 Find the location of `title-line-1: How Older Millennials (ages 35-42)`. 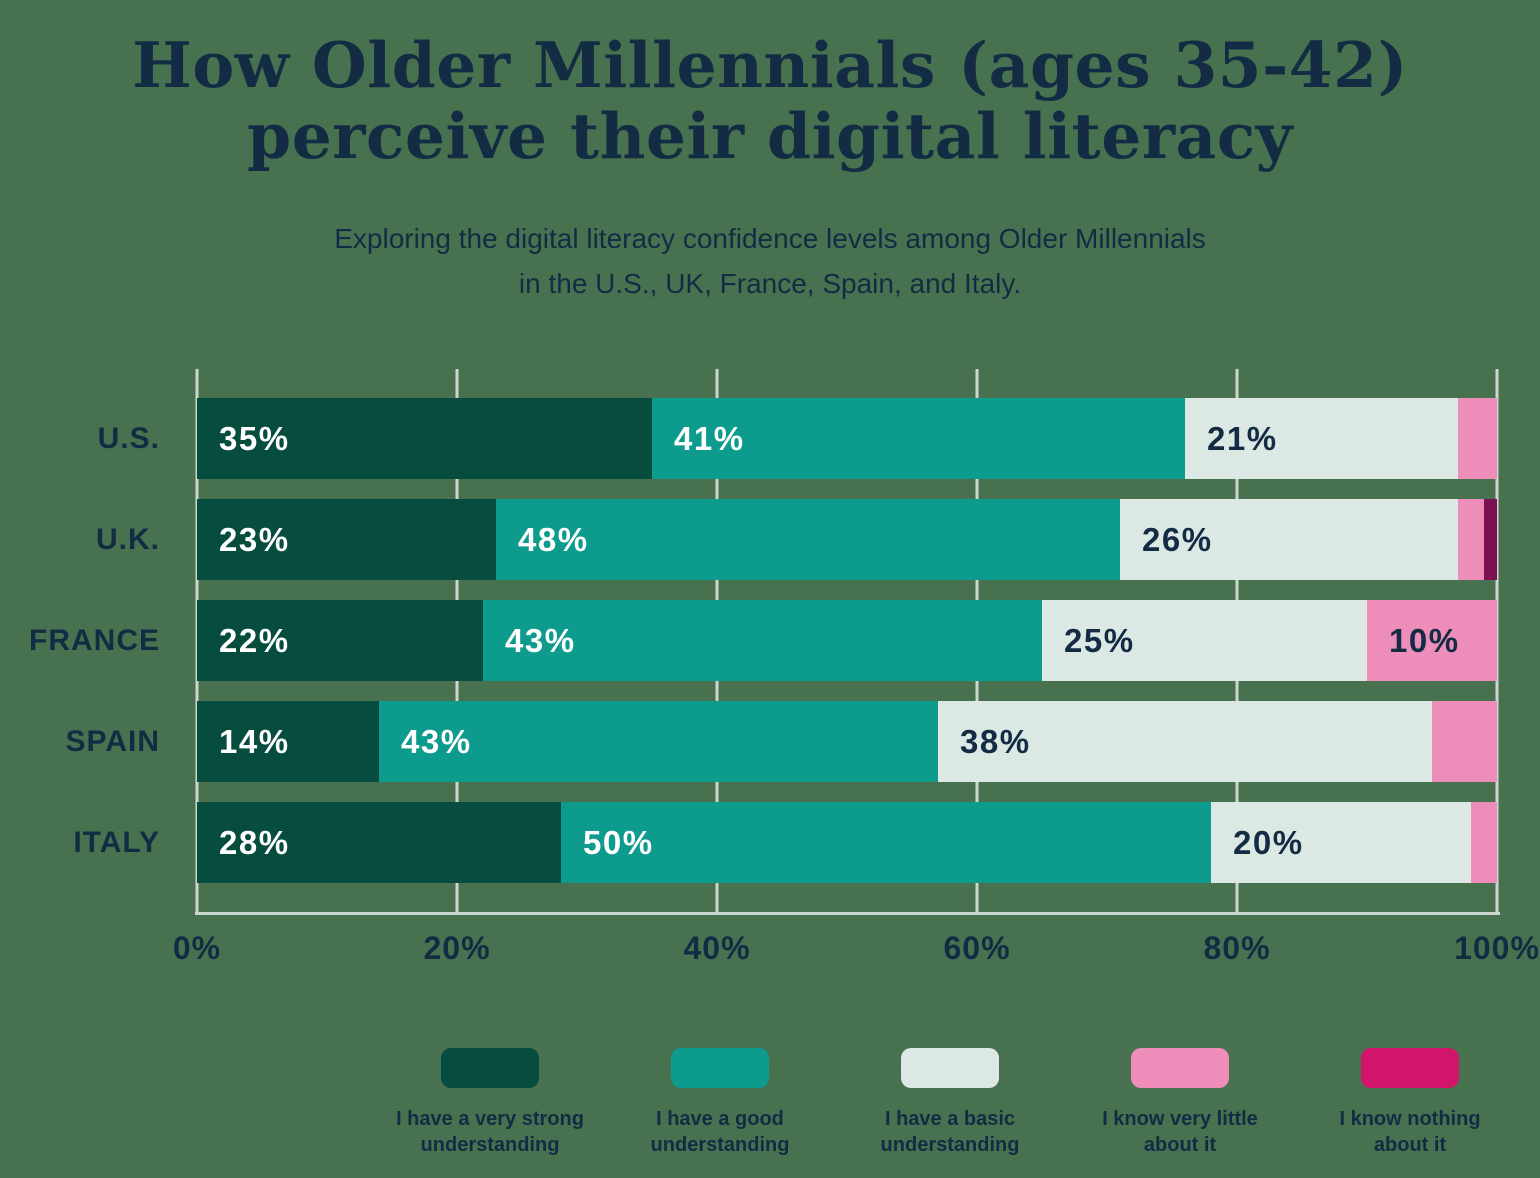

title-line-1: How Older Millennials (ages 35-42) is located at coordinates (770, 65).